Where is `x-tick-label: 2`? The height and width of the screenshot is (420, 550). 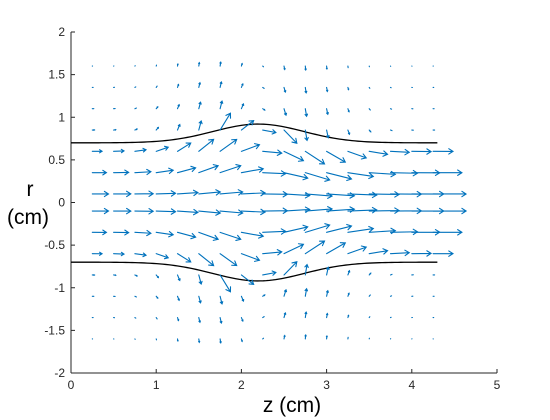
x-tick-label: 2 is located at coordinates (241, 385).